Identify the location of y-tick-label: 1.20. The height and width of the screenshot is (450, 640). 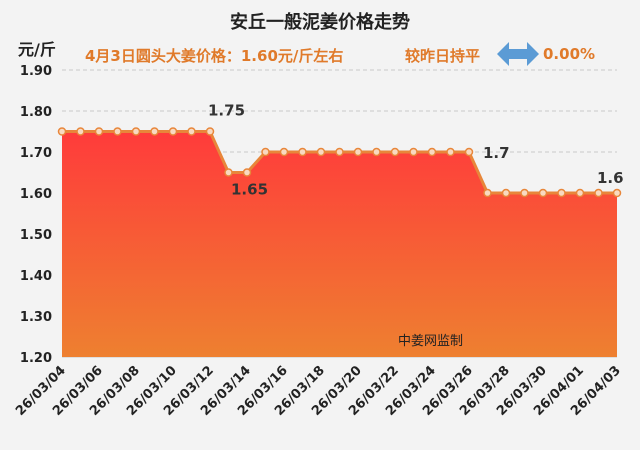
(36, 358).